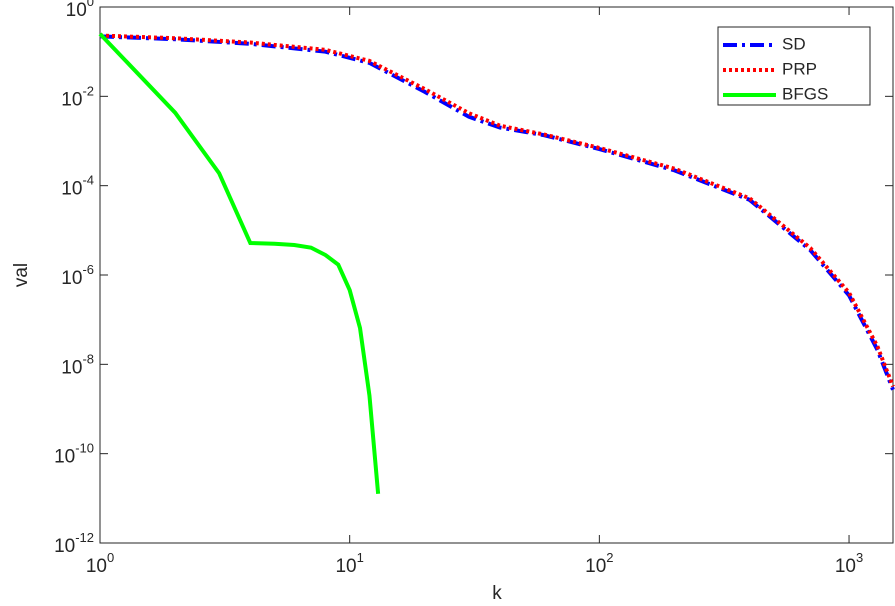  Describe the element at coordinates (799, 68) in the screenshot. I see `legend-label: PRP` at that location.